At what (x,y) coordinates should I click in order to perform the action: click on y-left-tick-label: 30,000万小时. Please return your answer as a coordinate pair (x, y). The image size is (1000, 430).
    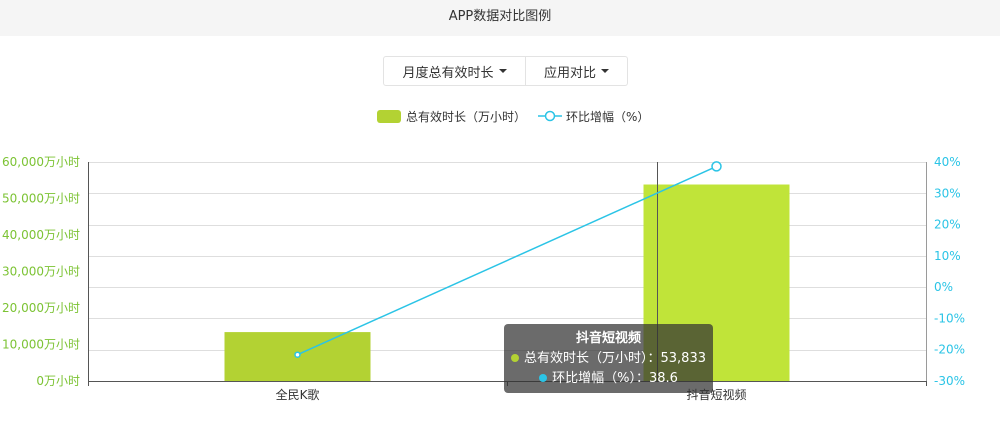
    Looking at the image, I should click on (41, 272).